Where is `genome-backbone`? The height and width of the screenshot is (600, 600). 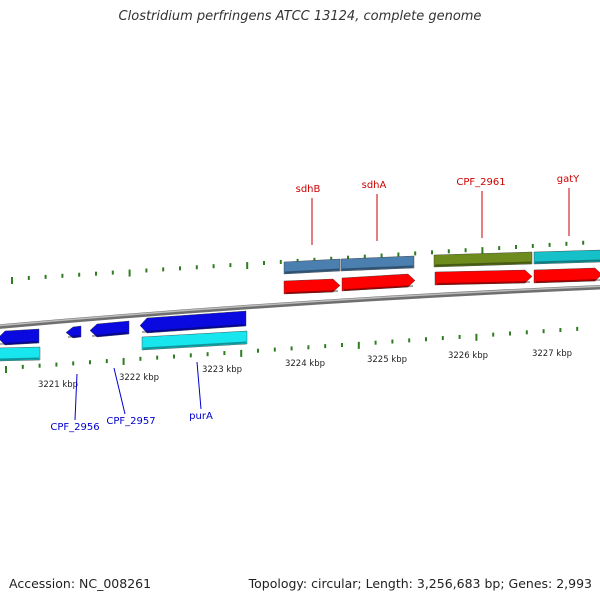 genome-backbone is located at coordinates (300, 306).